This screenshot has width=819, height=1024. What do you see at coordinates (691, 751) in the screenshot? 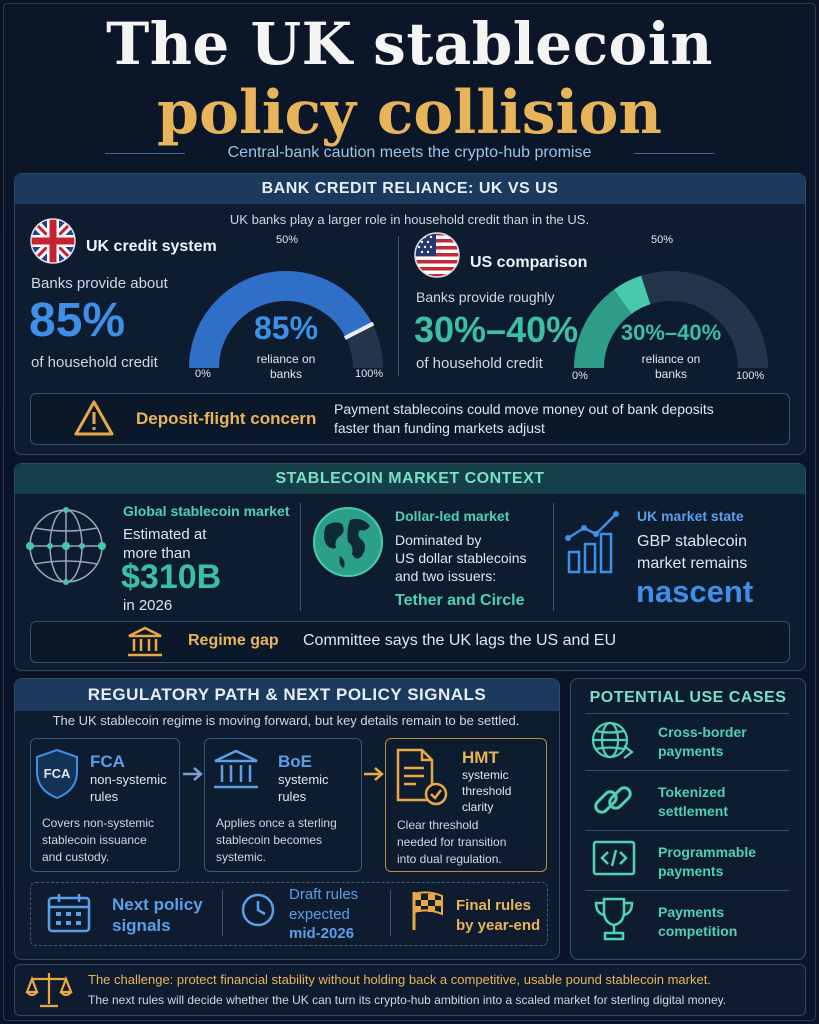
I see `use-case-1-l2: payments` at bounding box center [691, 751].